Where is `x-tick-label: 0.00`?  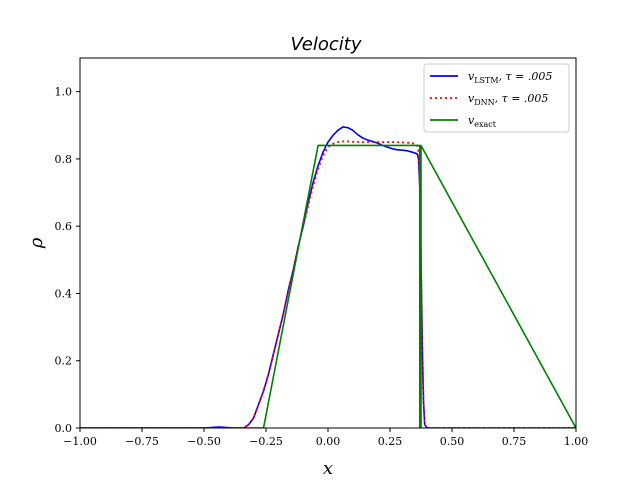 x-tick-label: 0.00 is located at coordinates (328, 441).